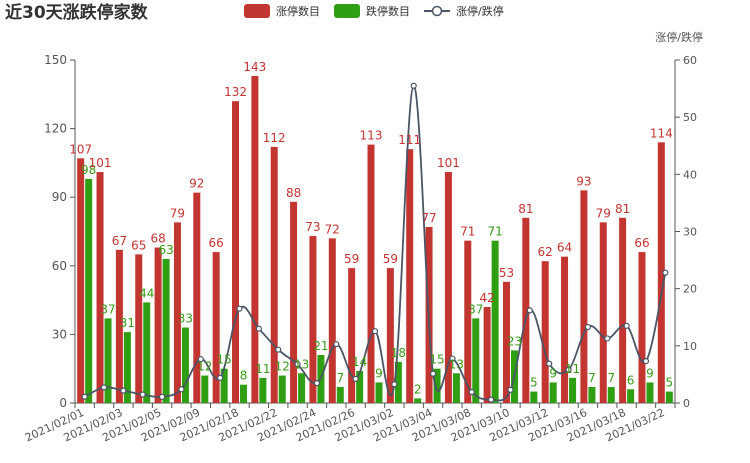  What do you see at coordinates (254, 67) in the screenshot?
I see `bar-label-limit-up: 143` at bounding box center [254, 67].